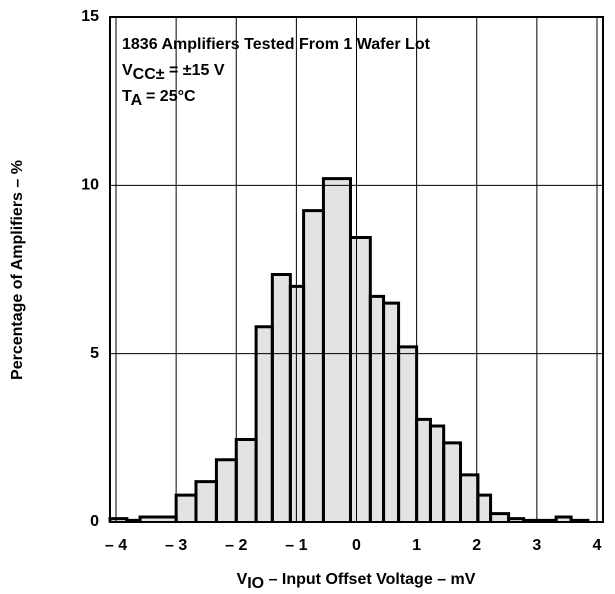 This screenshot has width=615, height=594. I want to click on annotation-part: = 25°C, so click(169, 96).